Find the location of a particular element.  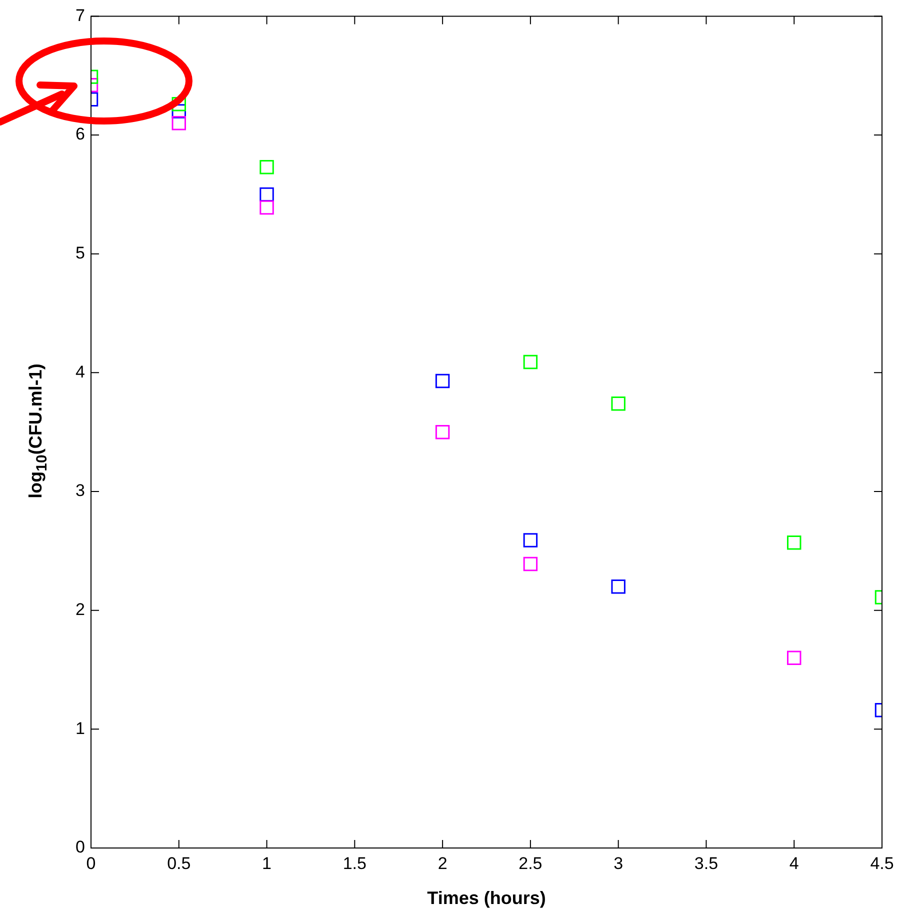

y-tick-label: 5 is located at coordinates (80, 253).